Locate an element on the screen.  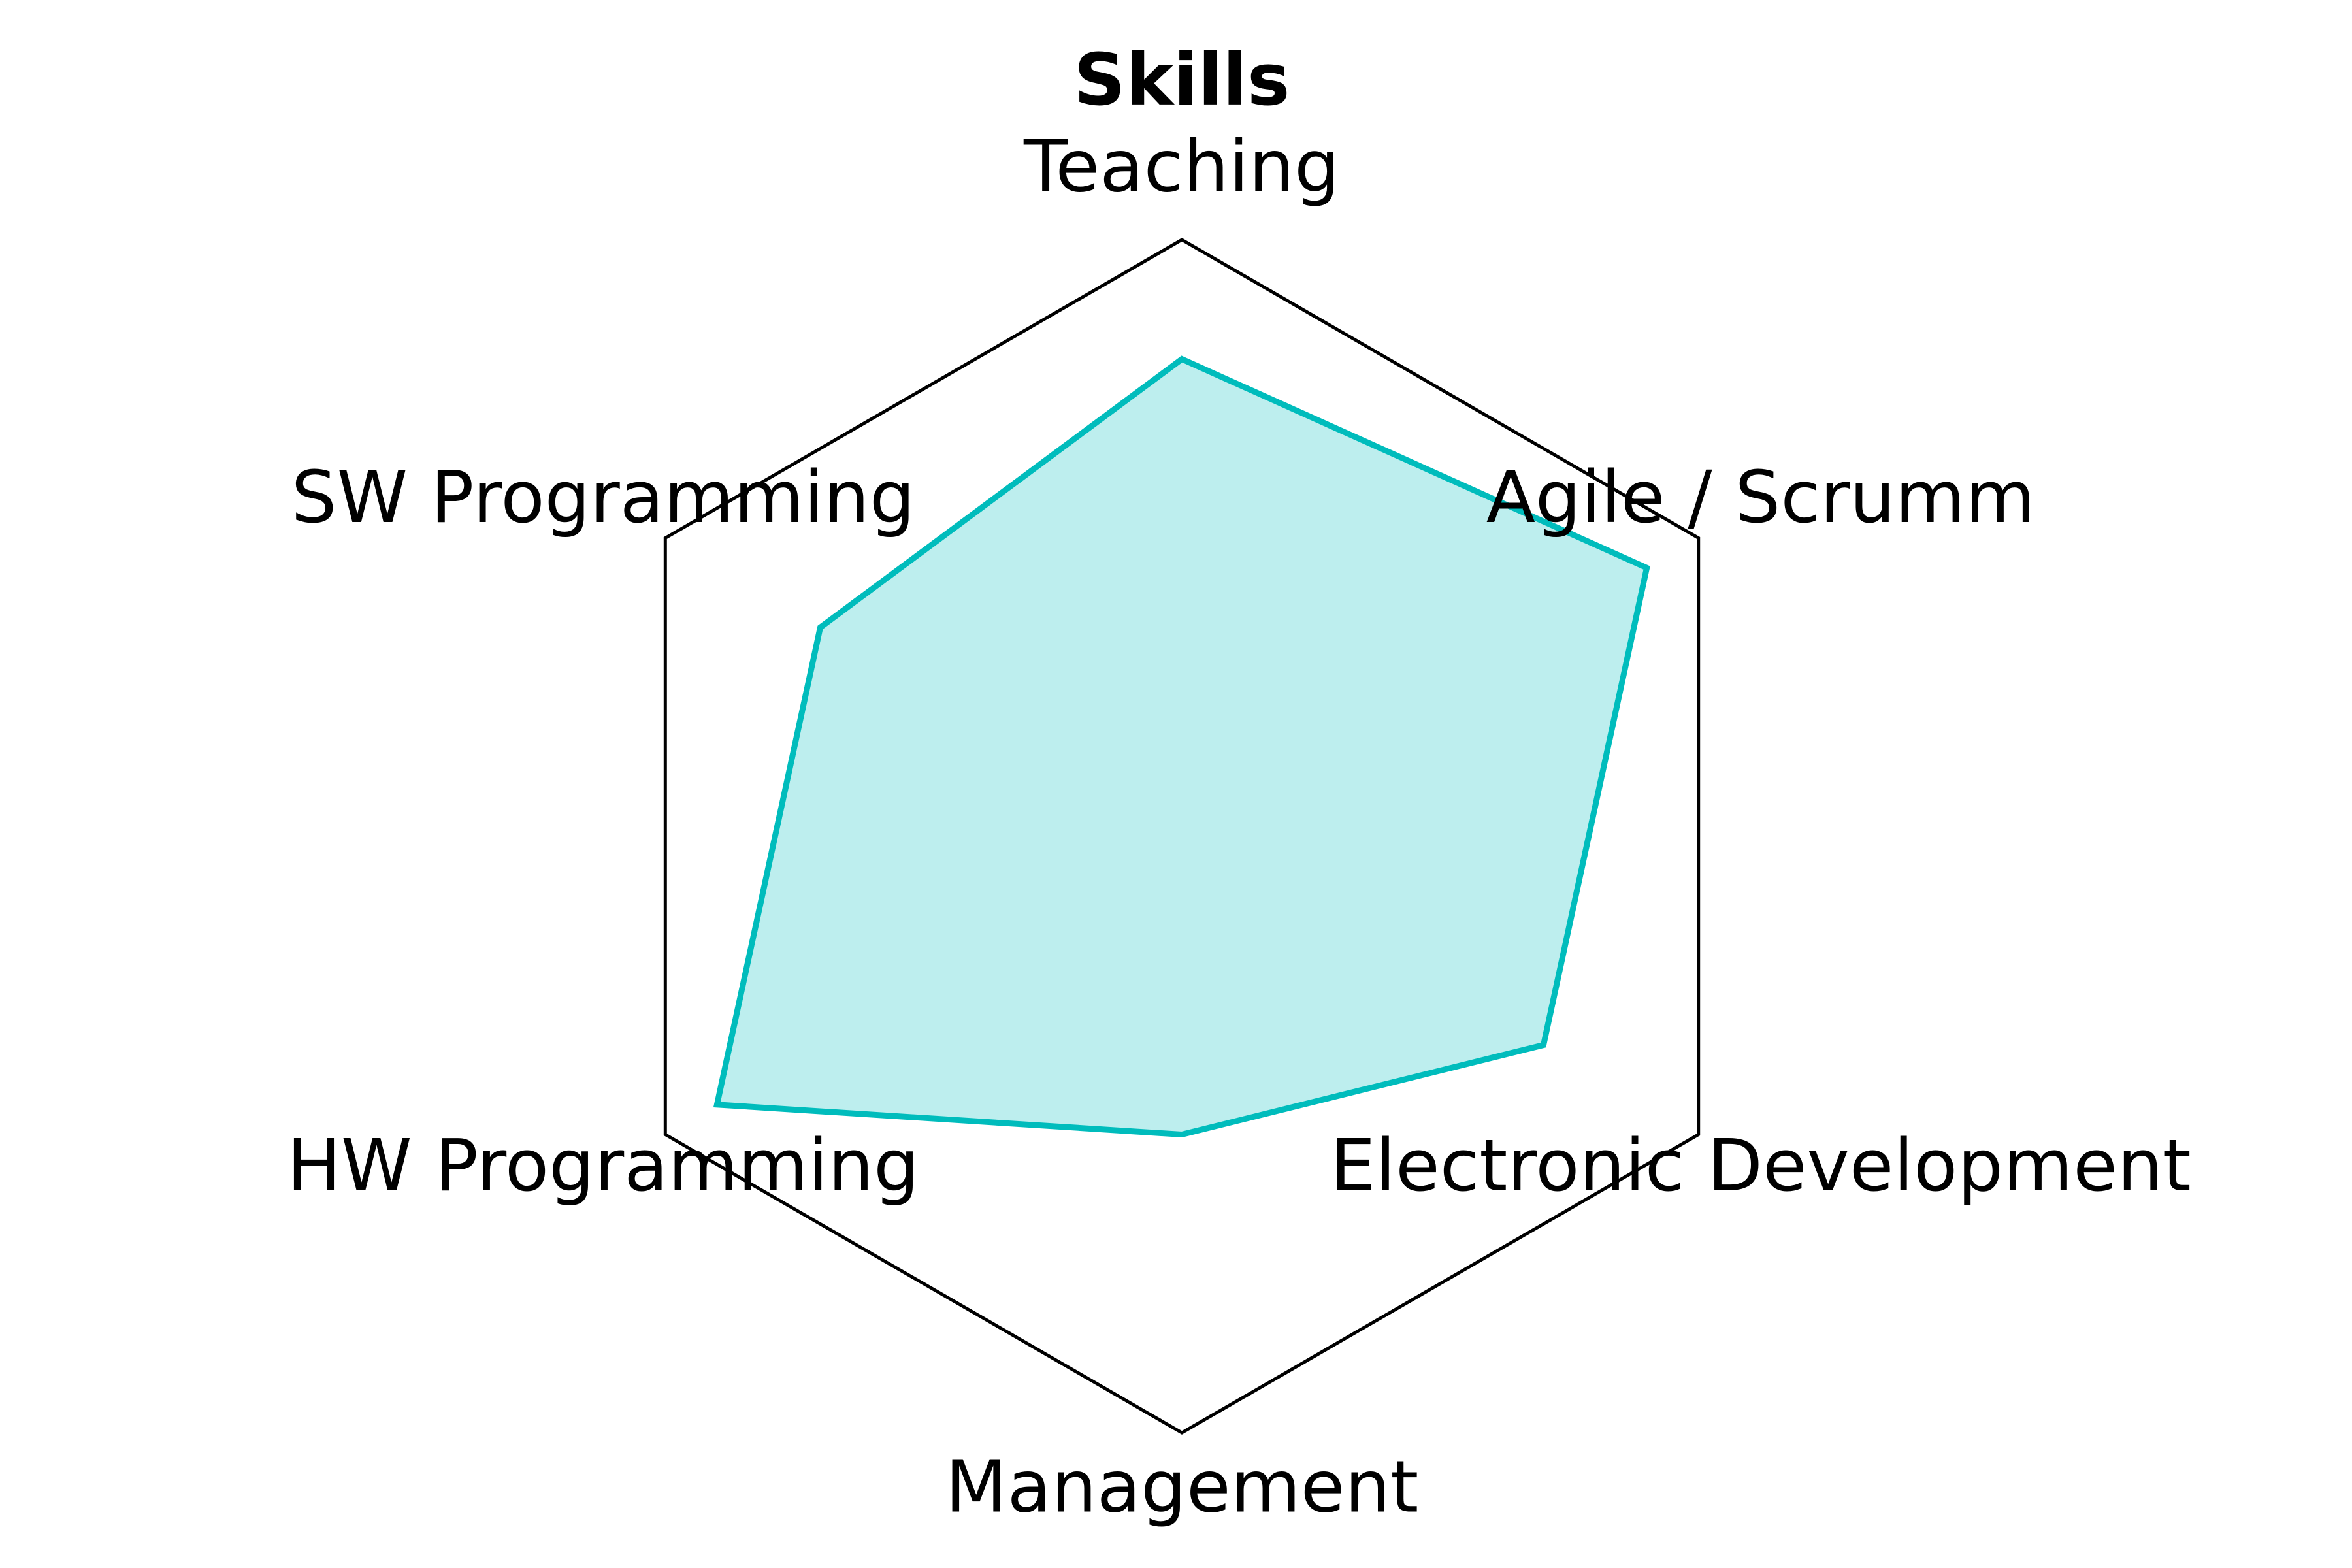
axis-label-4: HW Programming is located at coordinates (603, 1165).